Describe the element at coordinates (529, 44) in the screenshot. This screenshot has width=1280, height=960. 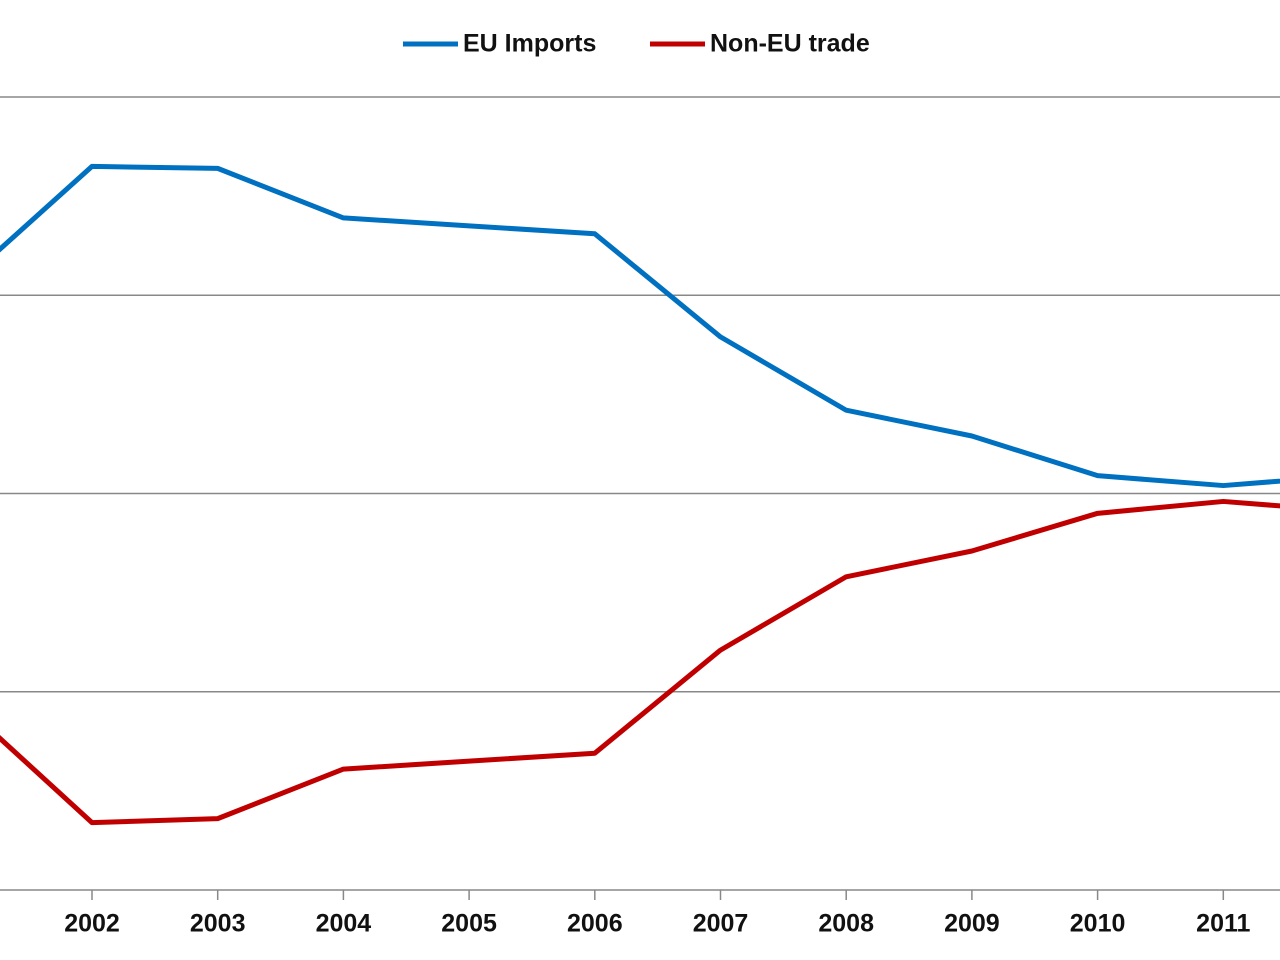
I see `legend-label: EU Imports` at that location.